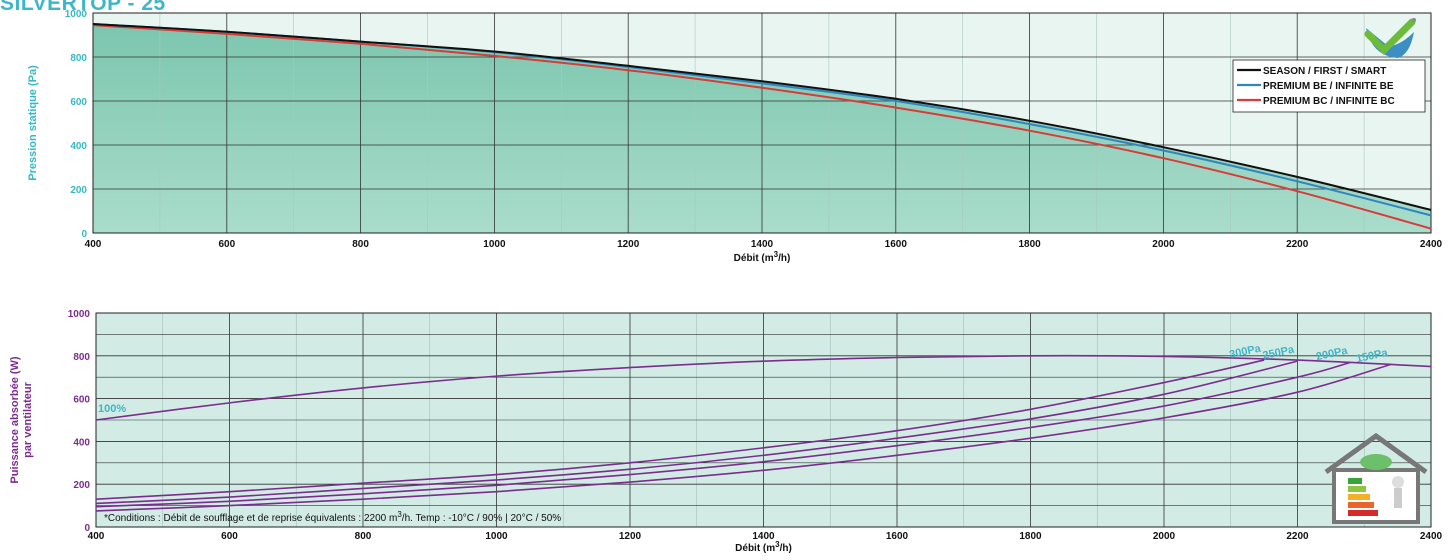  What do you see at coordinates (15, 419) in the screenshot?
I see `y-axis-label: Puissance absorbée (W)` at bounding box center [15, 419].